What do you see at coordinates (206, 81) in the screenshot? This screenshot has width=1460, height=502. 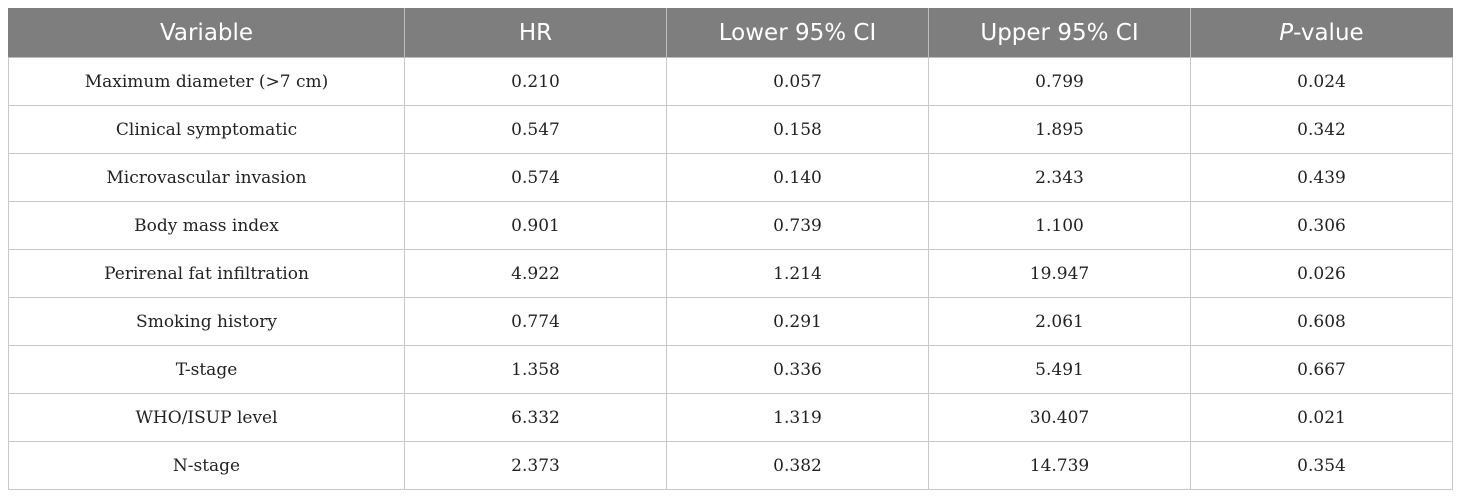 I see `cell-variable: Maximum diameter (>7 cm)` at bounding box center [206, 81].